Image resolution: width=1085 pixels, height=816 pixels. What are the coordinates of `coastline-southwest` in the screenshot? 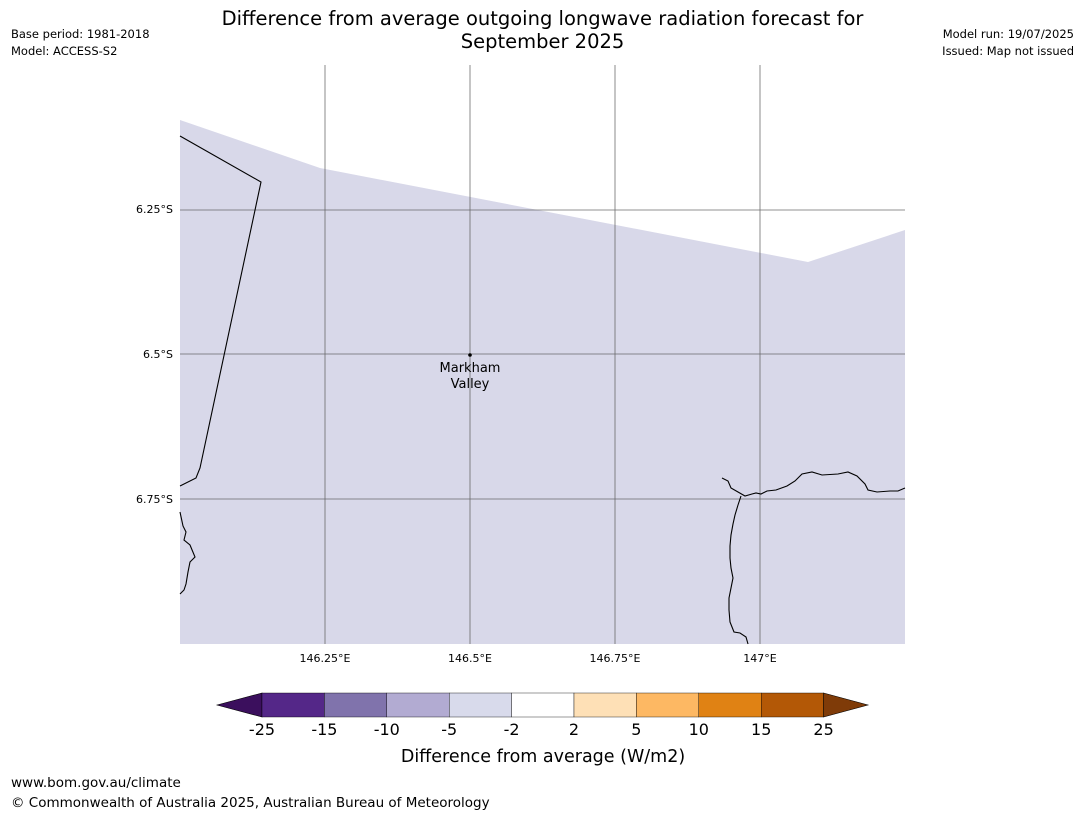 It's located at (187, 553).